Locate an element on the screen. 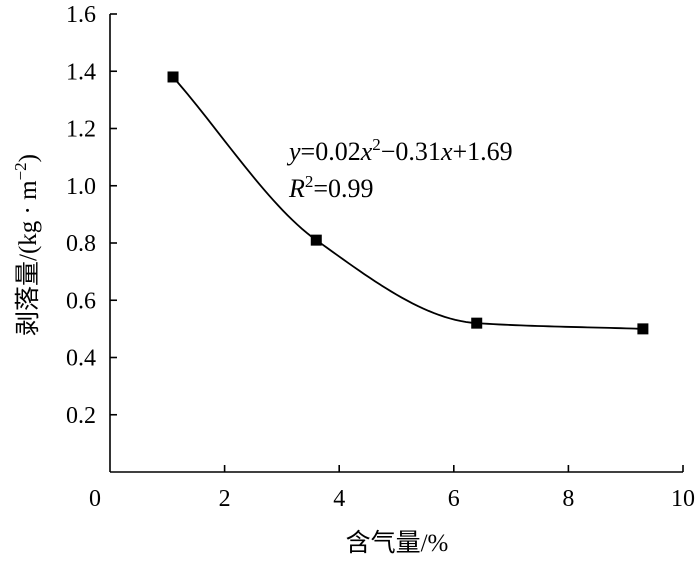  x-tick-label: 4 is located at coordinates (339, 499).